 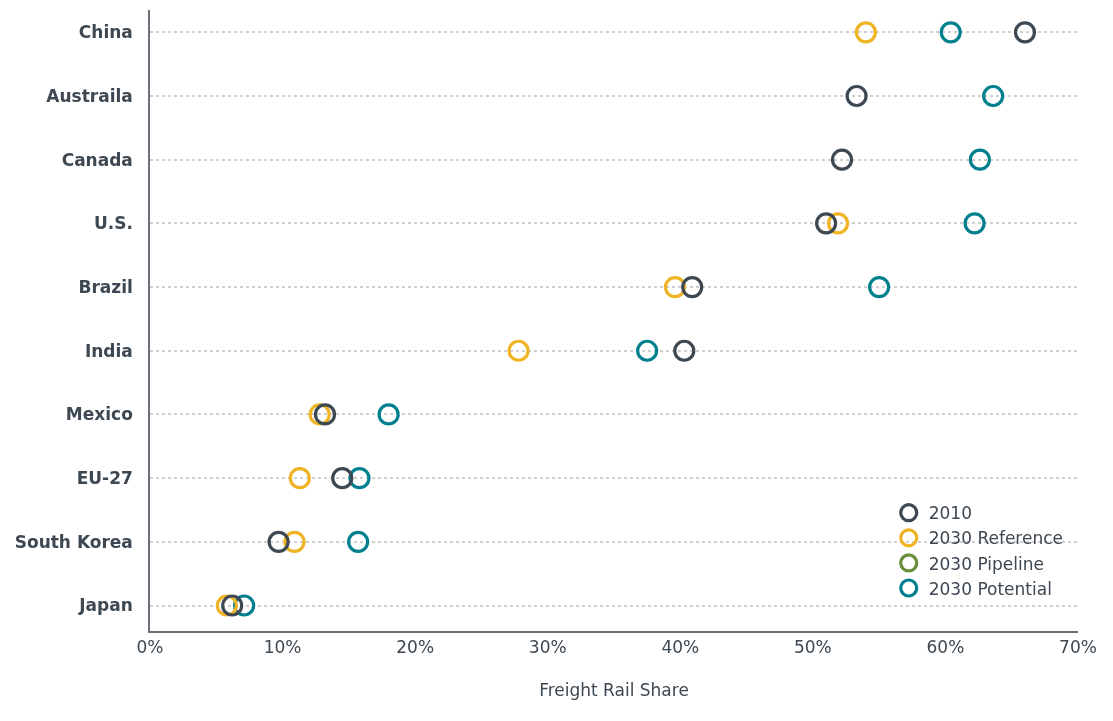 I want to click on legend-label: 2030 Potential, so click(x=990, y=588).